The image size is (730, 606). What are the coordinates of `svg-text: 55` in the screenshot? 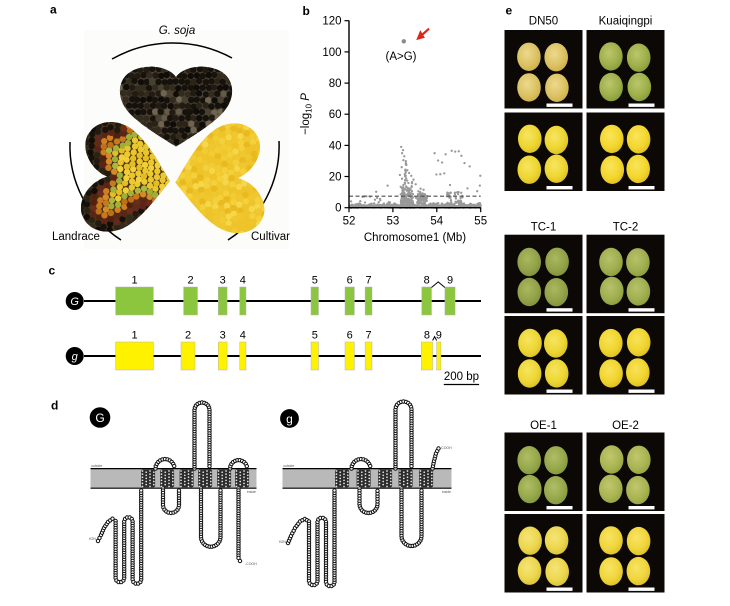 It's located at (480, 222).